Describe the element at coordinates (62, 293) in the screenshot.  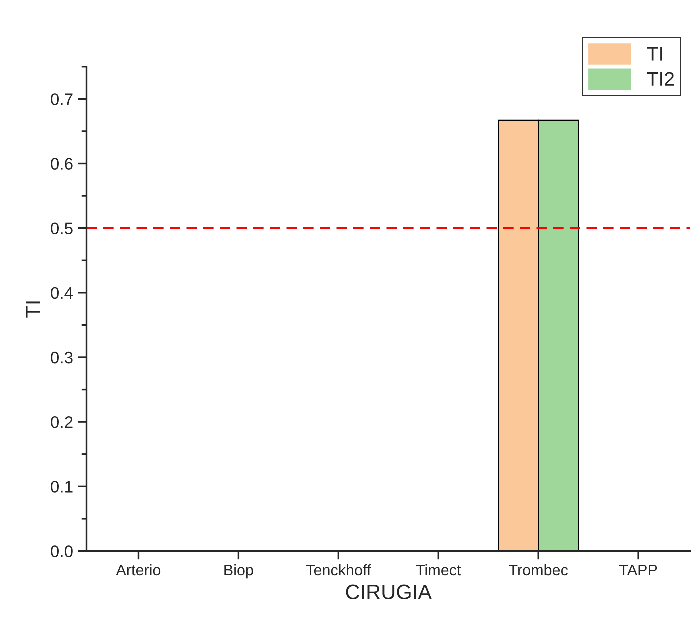
I see `y-tick-label: 0.4` at that location.